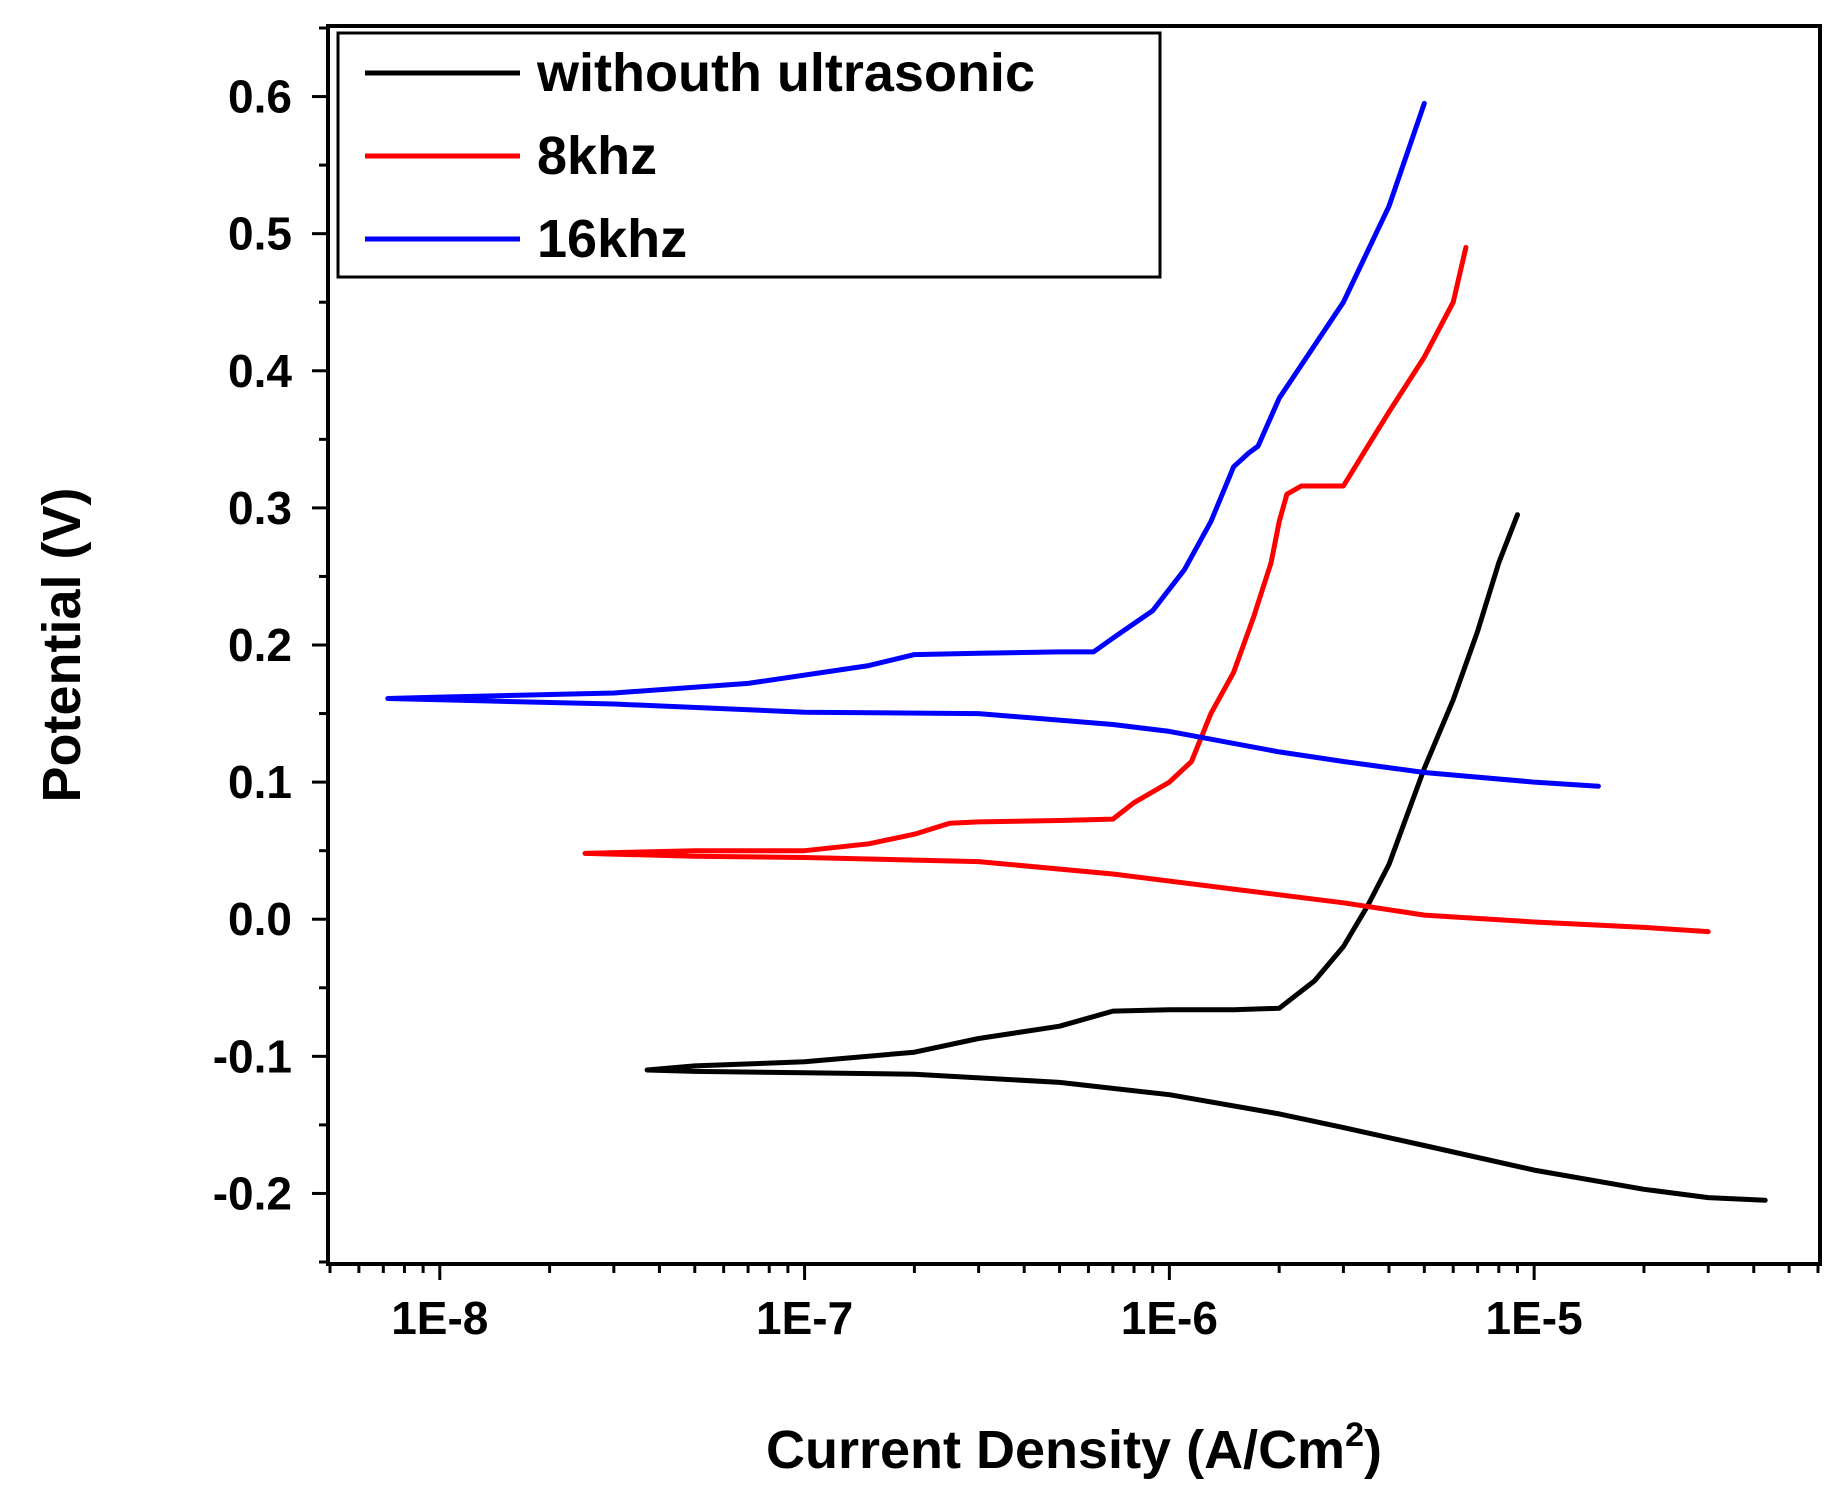 This screenshot has width=1846, height=1503. What do you see at coordinates (1074, 1272) in the screenshot?
I see `x-axis-ticks` at bounding box center [1074, 1272].